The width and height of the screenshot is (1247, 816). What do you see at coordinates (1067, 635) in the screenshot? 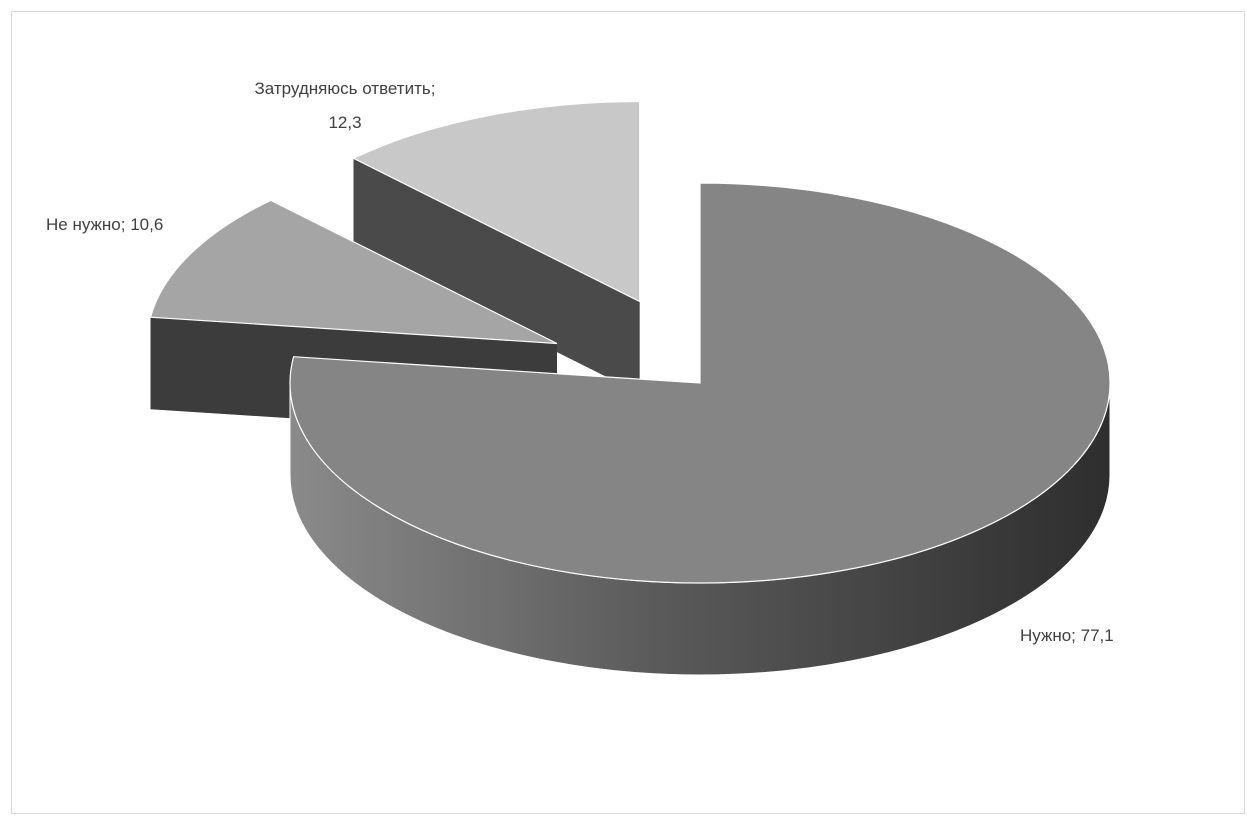
I see `data-label-nuzhno: Нужно; 77,1` at bounding box center [1067, 635].